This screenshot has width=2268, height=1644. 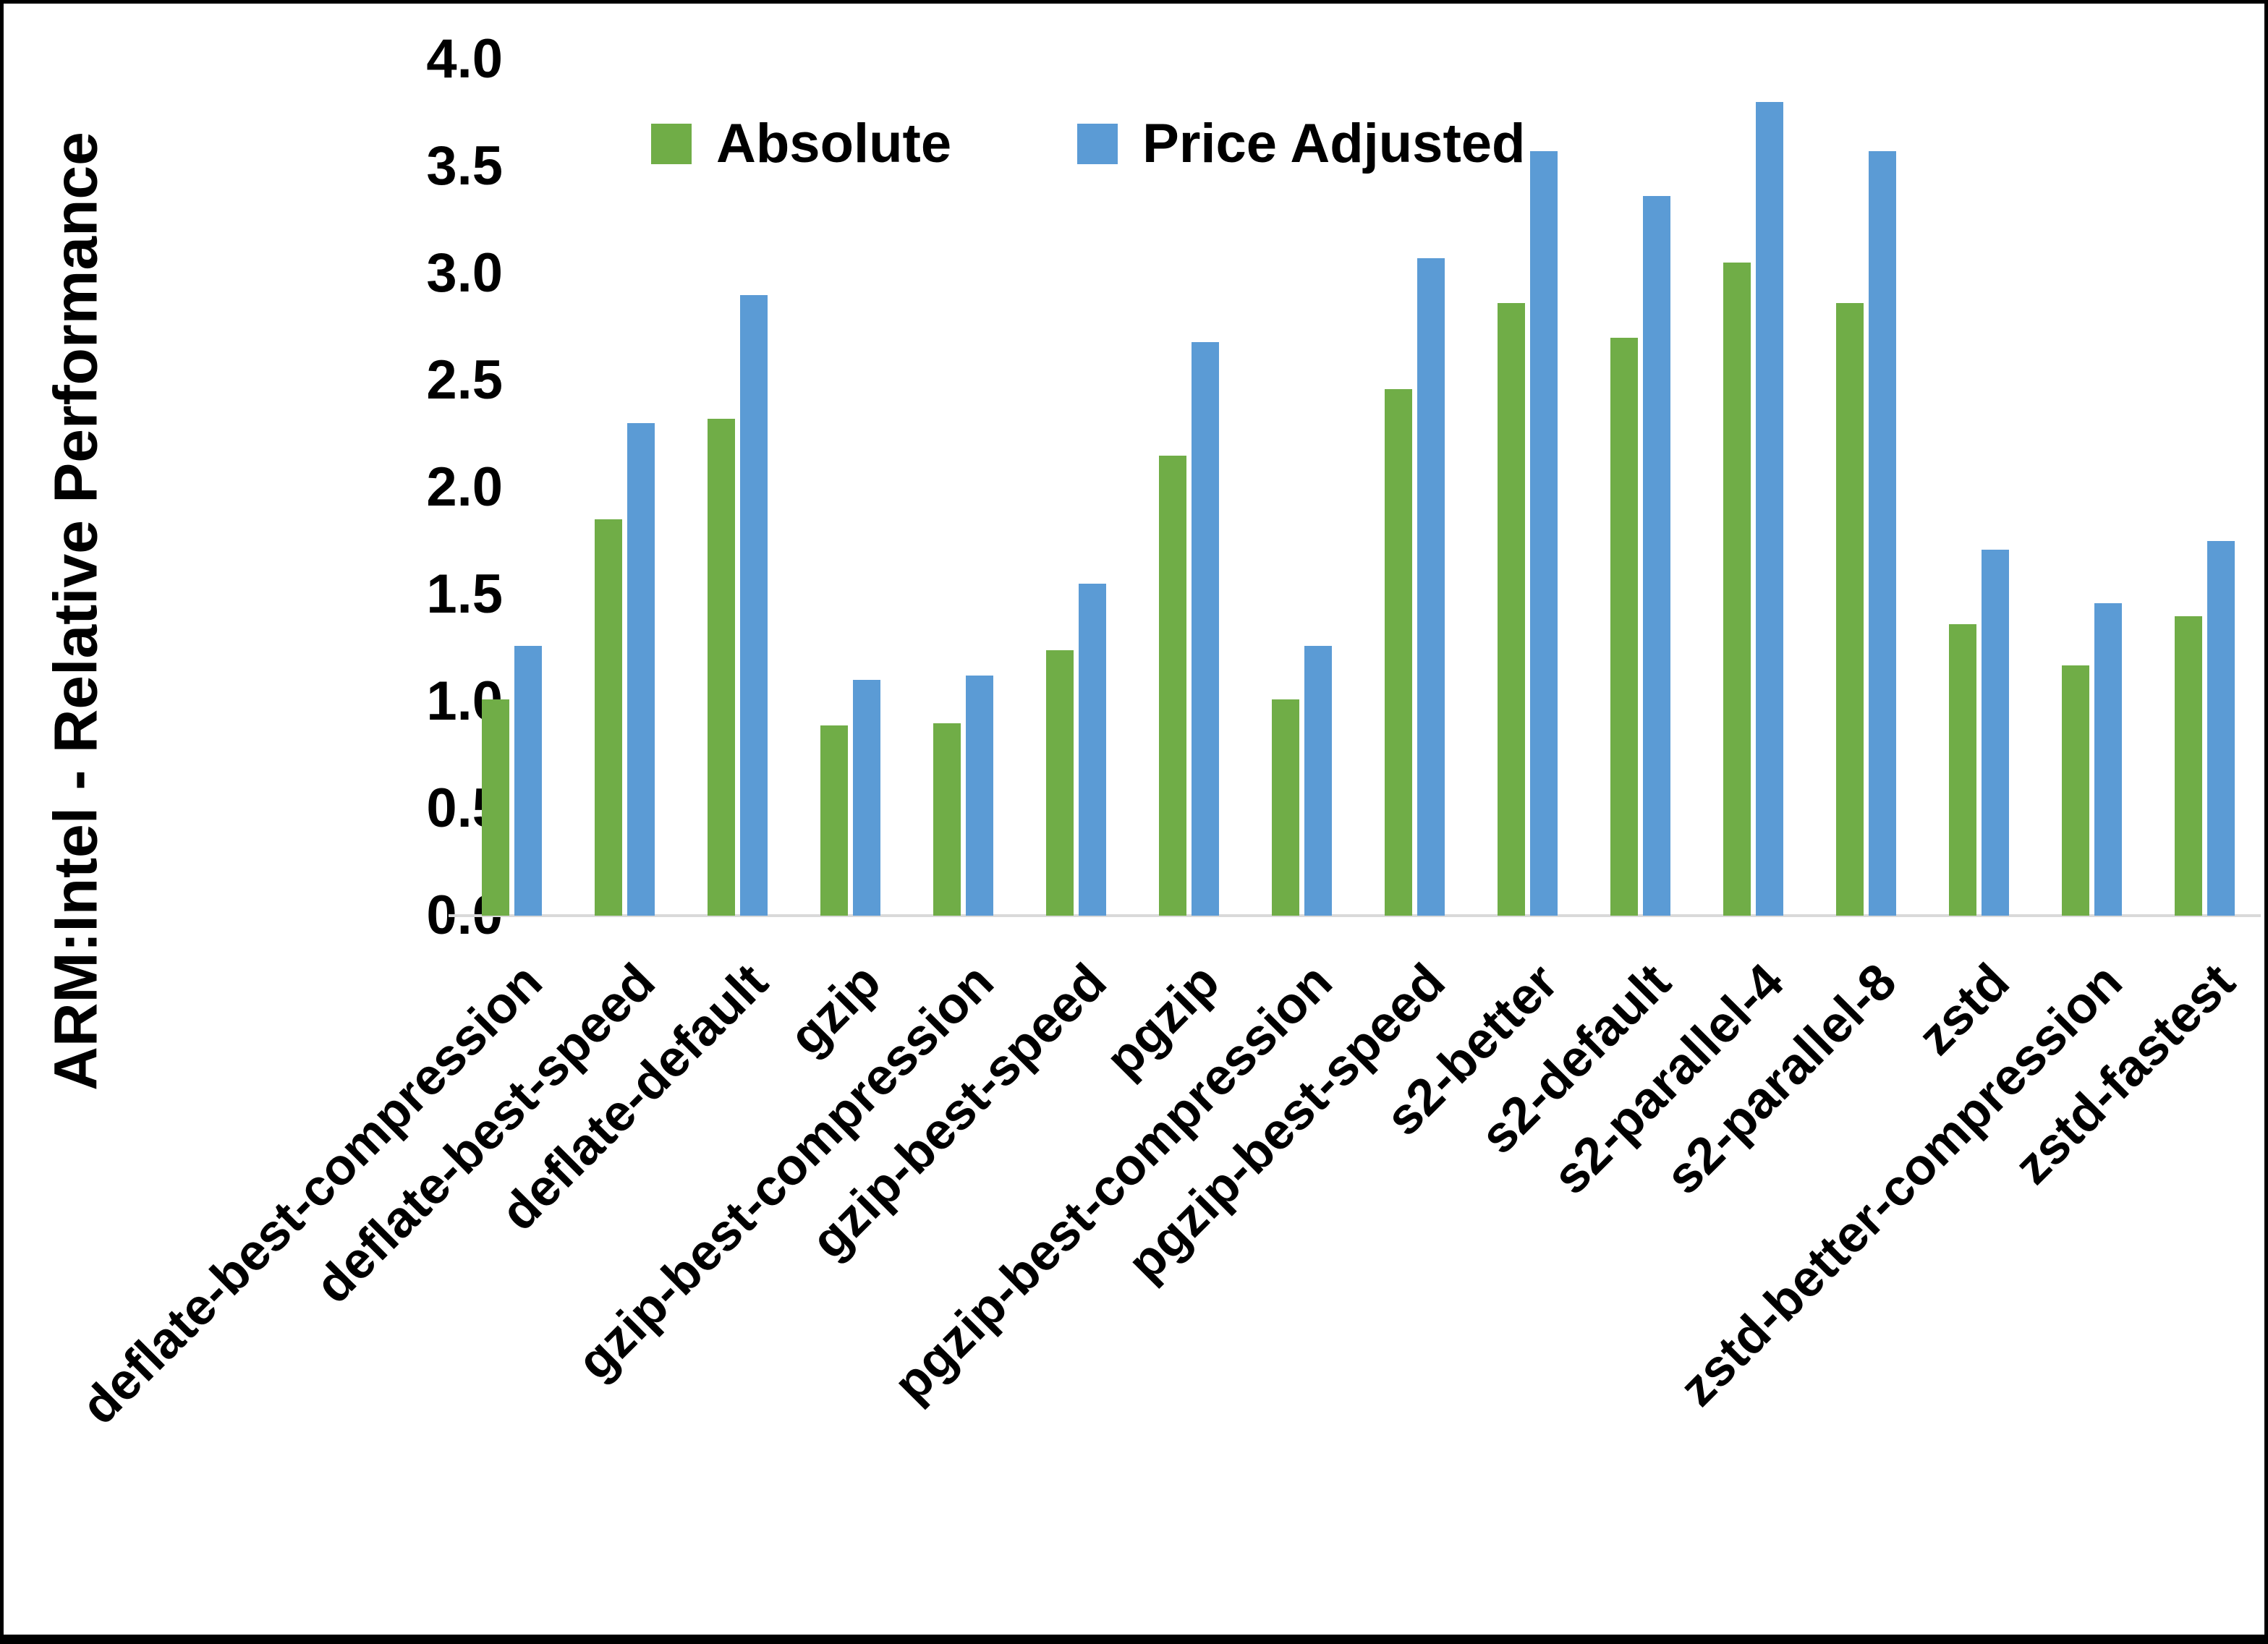 What do you see at coordinates (464, 701) in the screenshot?
I see `y-tick-label-1.0: 1.0` at bounding box center [464, 701].